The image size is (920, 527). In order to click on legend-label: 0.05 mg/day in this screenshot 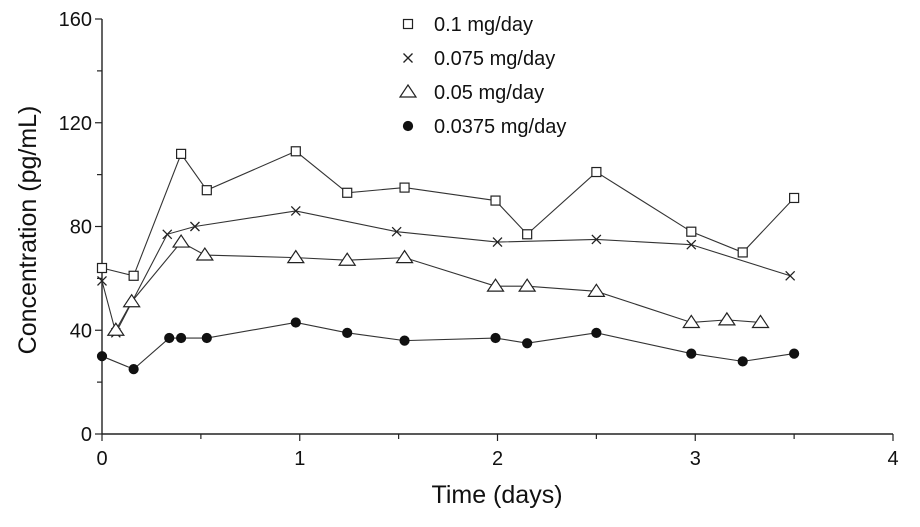, I will do `click(489, 93)`.